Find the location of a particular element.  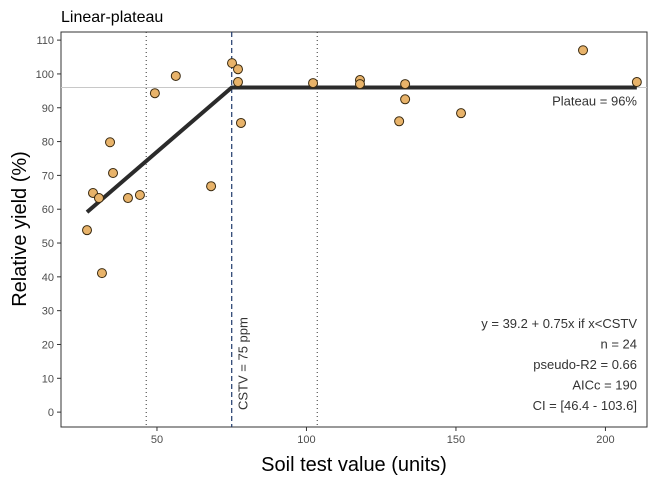

stats-line: n = 24 is located at coordinates (618, 344).